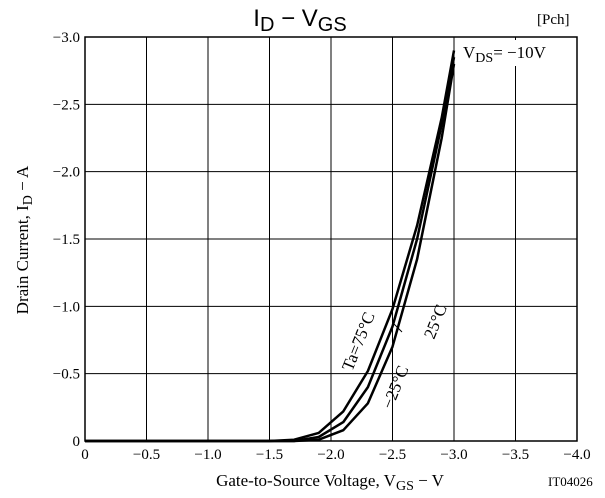  What do you see at coordinates (484, 58) in the screenshot?
I see `annotation-part: DS` at bounding box center [484, 58].